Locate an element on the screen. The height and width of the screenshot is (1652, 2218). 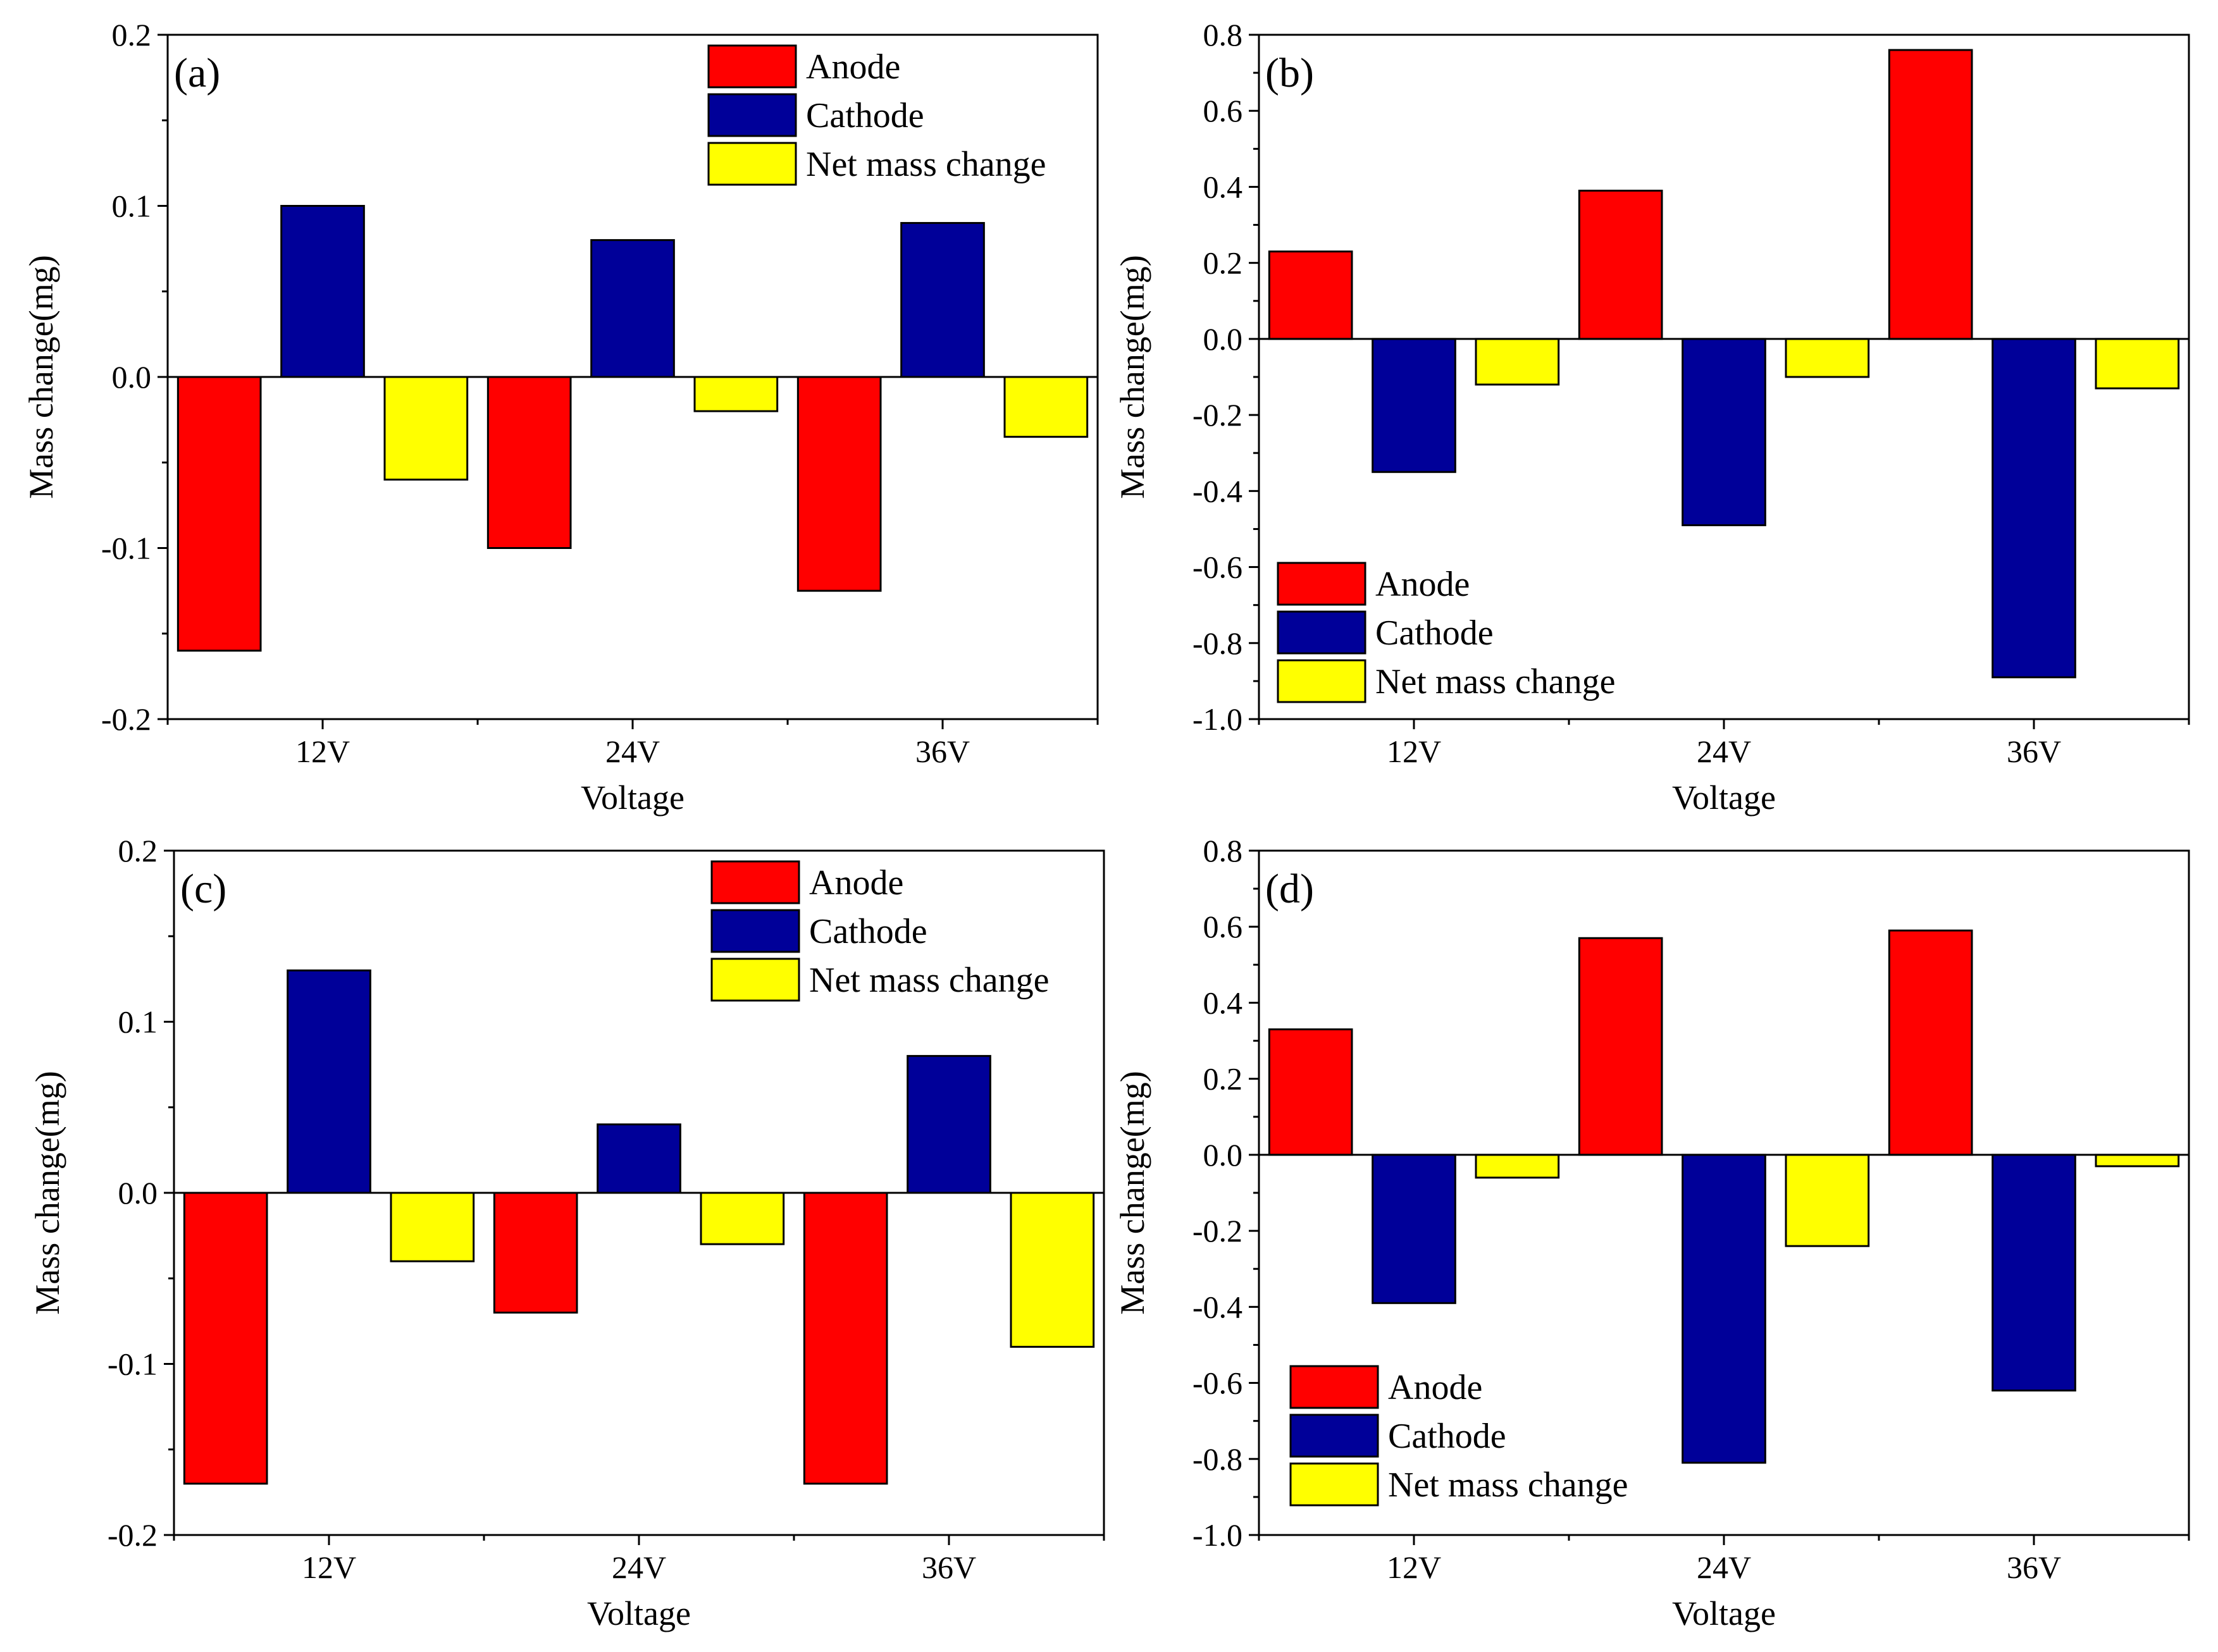
bar-a-net-24V is located at coordinates (736, 394).